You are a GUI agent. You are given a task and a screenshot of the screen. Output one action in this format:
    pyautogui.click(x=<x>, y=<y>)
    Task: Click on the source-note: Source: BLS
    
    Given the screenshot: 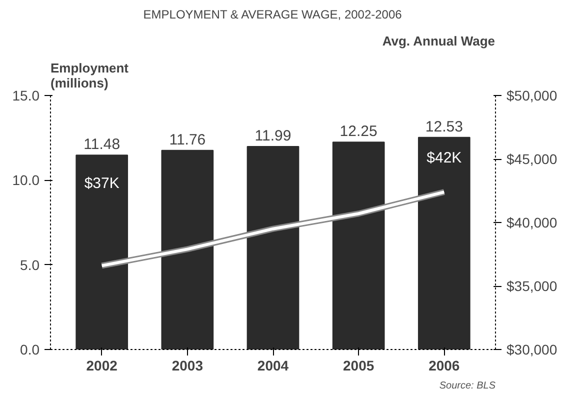 What is the action you would take?
    pyautogui.click(x=467, y=386)
    